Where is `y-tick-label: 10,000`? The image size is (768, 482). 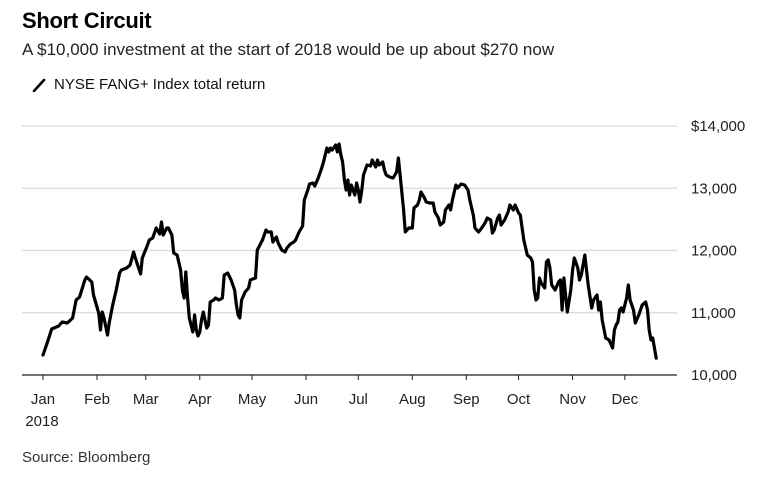
y-tick-label: 10,000 is located at coordinates (714, 375).